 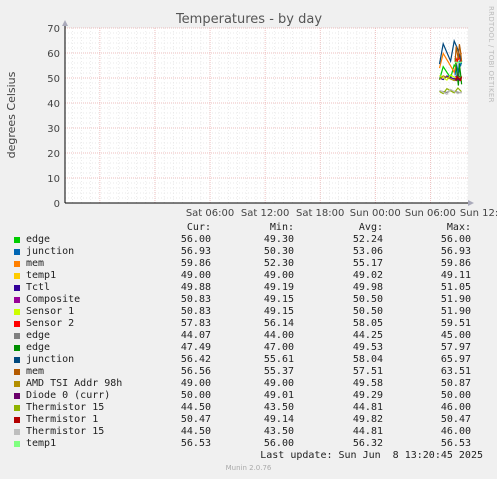 I want to click on legend-value-min: 50.30, so click(x=278, y=251).